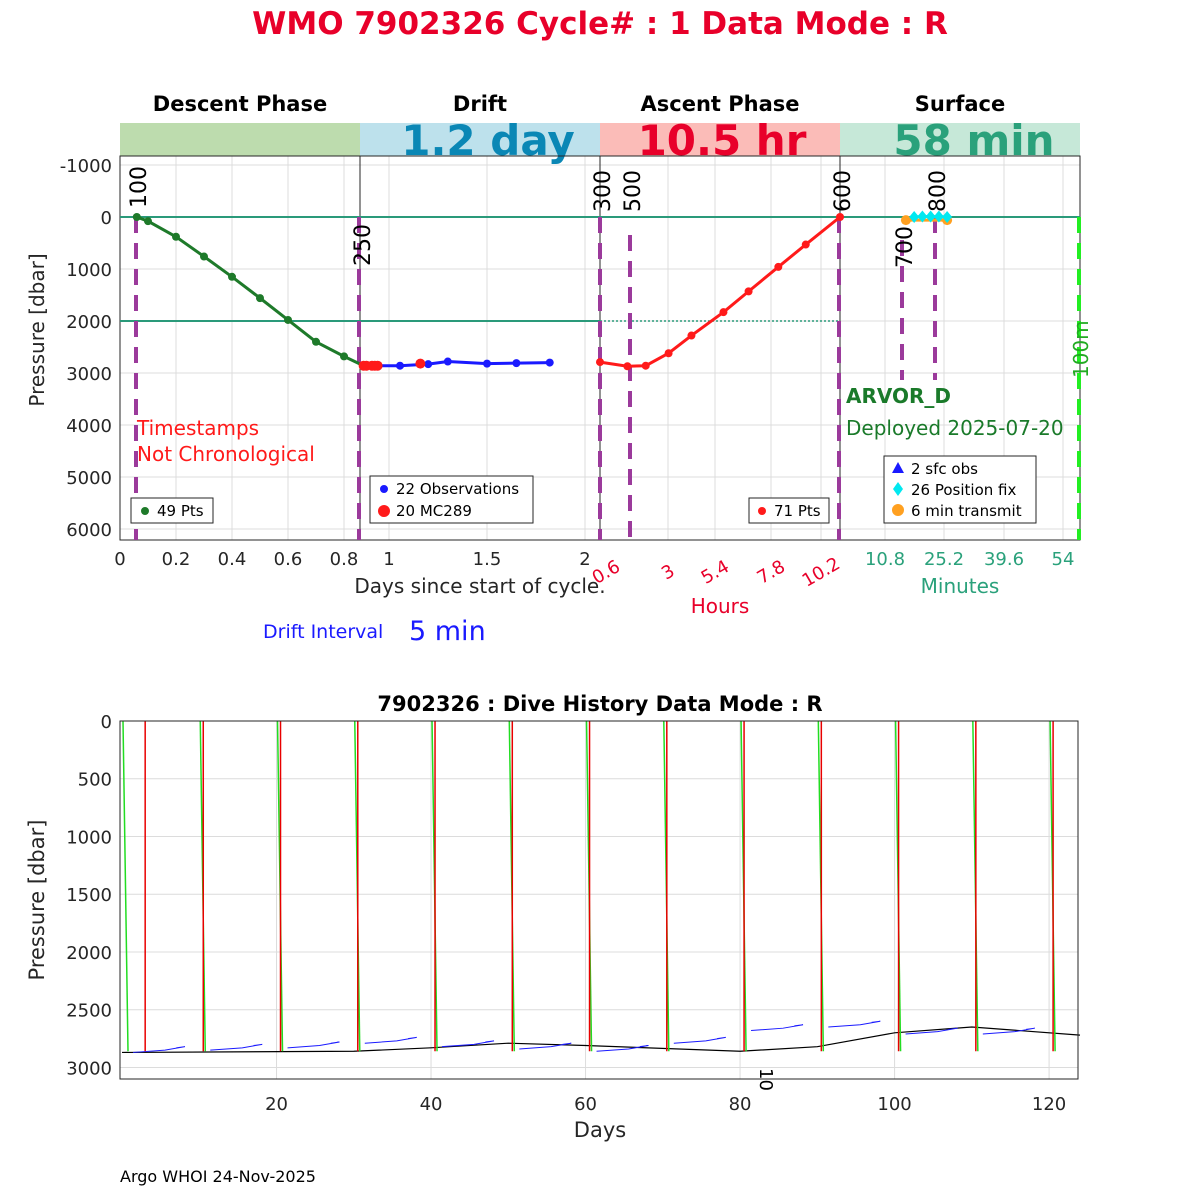  I want to click on x-tick-minutes: 39.6, so click(1004, 559).